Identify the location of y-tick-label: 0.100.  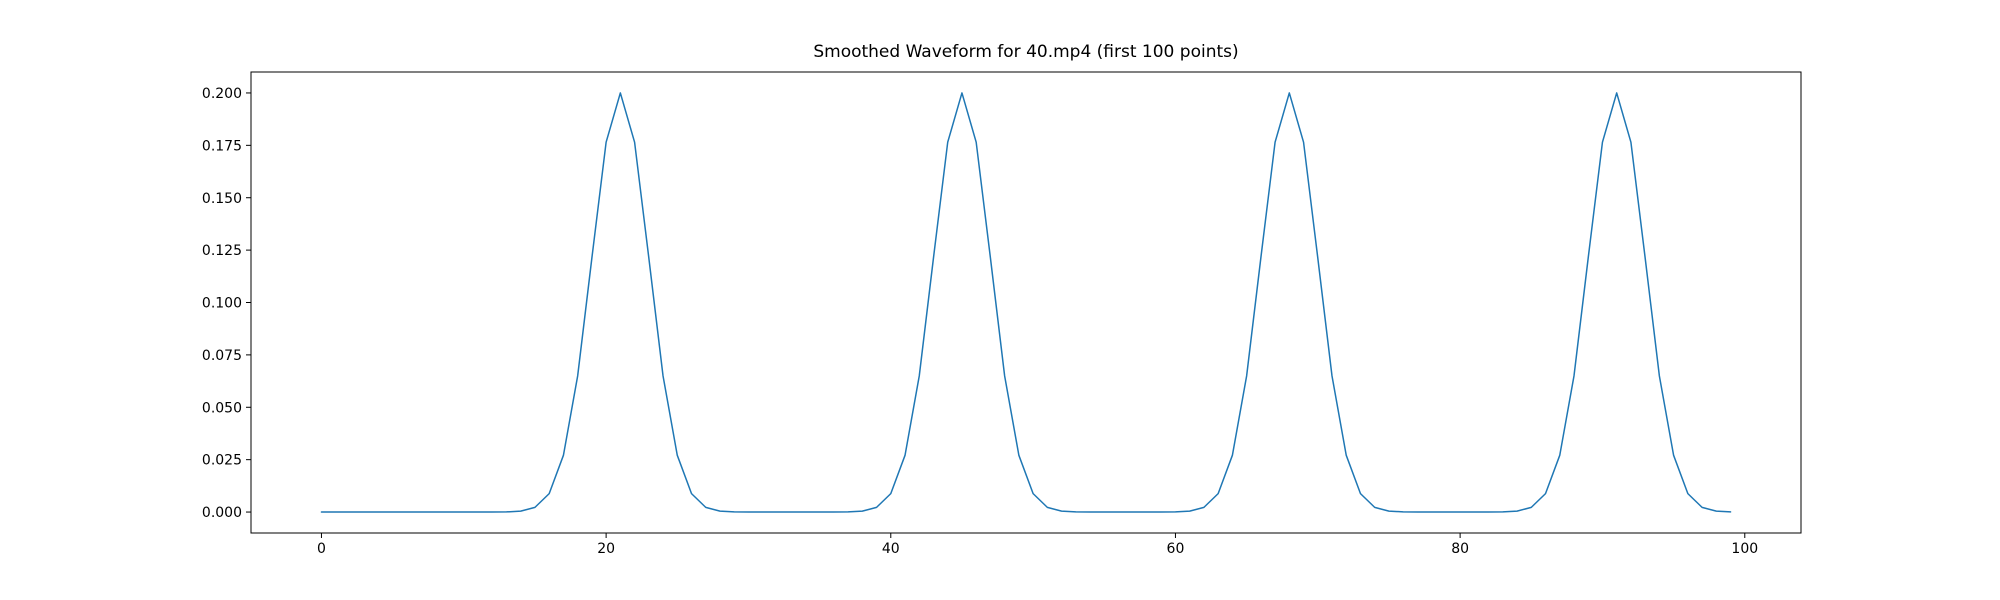
(222, 304).